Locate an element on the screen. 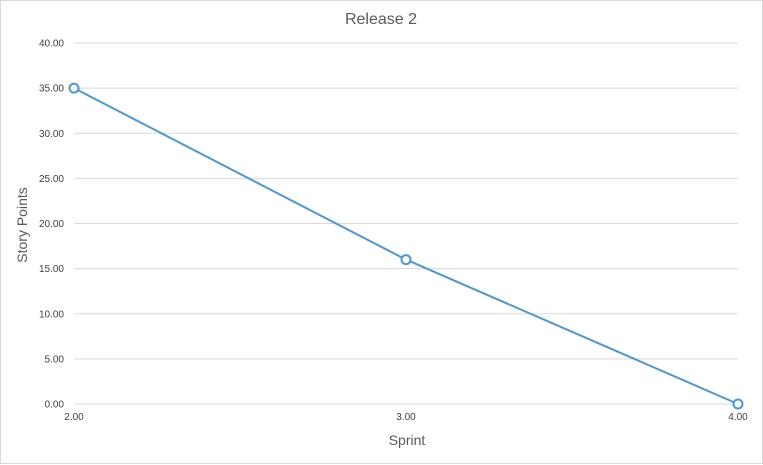 Image resolution: width=763 pixels, height=465 pixels. x-tick-layer: 2.00 3.00 4.00 is located at coordinates (406, 417).